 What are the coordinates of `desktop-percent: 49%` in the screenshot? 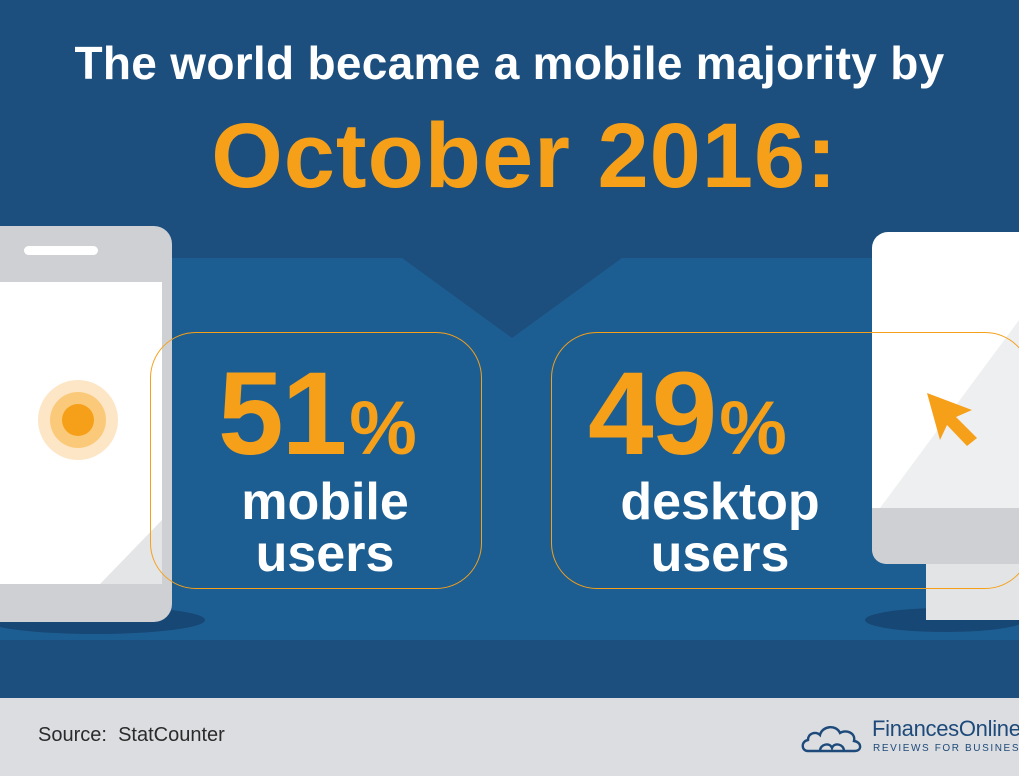 It's located at (687, 414).